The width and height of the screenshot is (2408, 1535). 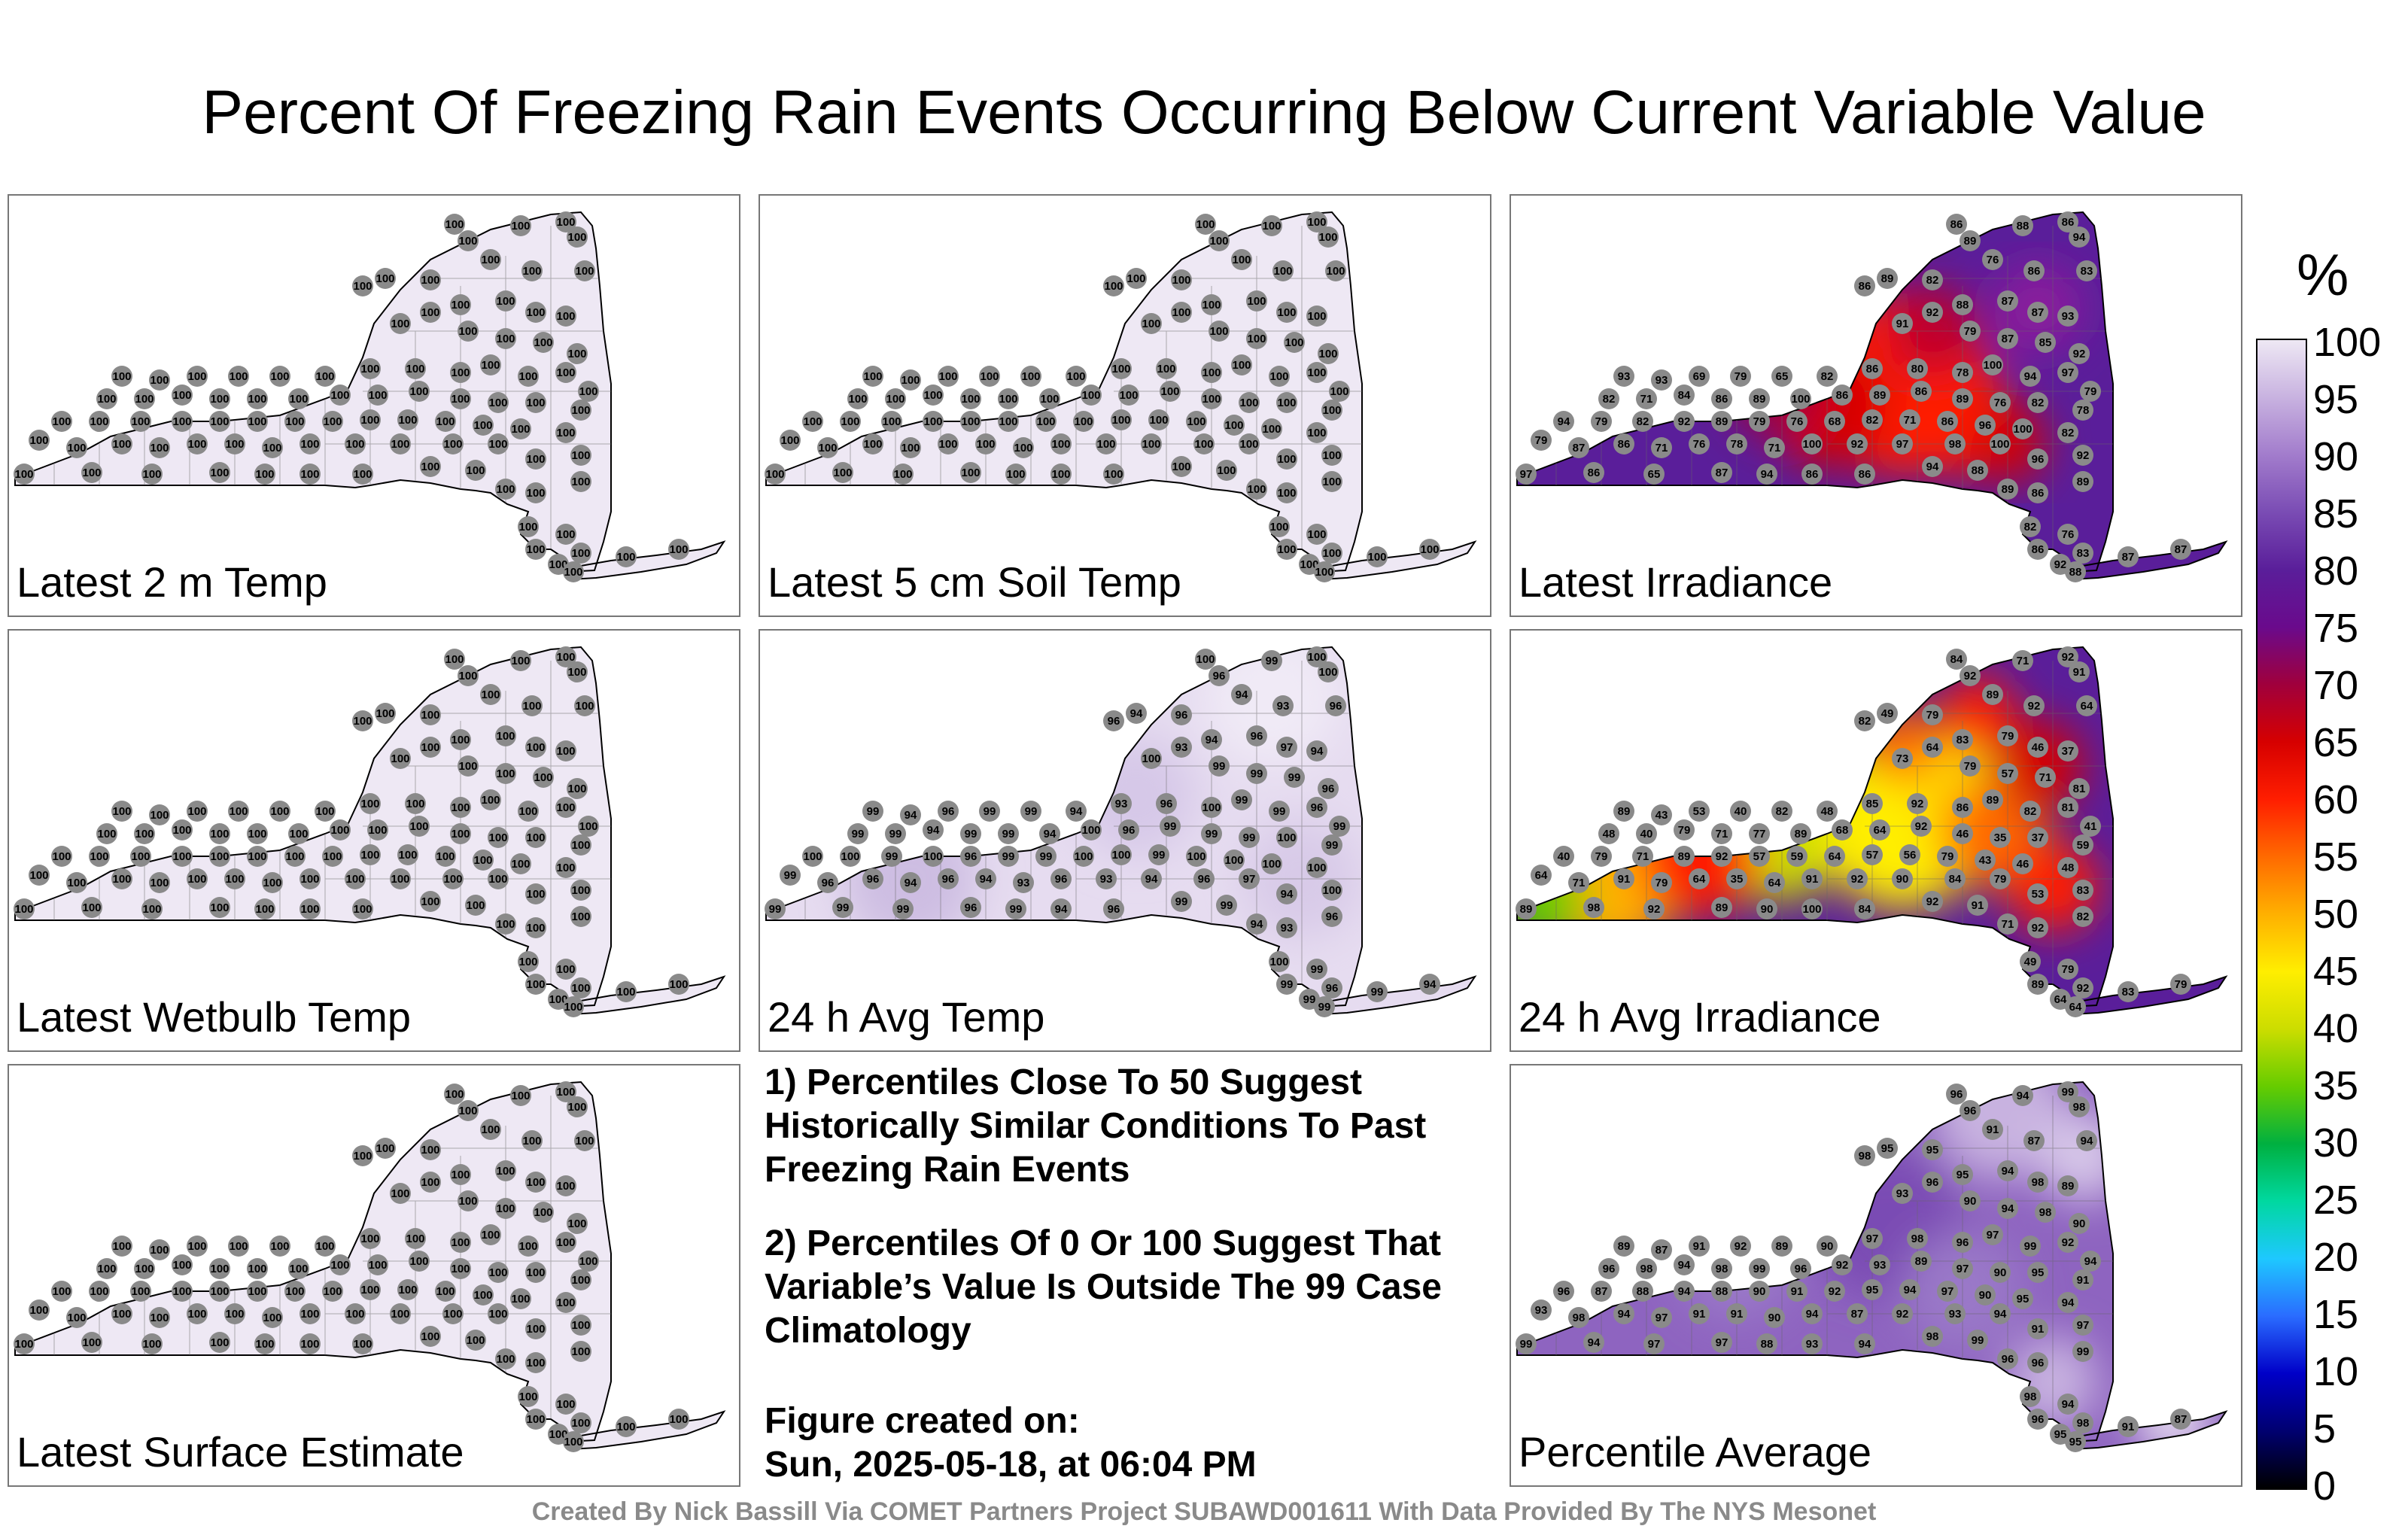 What do you see at coordinates (2037, 893) in the screenshot?
I see `station-marker: 53` at bounding box center [2037, 893].